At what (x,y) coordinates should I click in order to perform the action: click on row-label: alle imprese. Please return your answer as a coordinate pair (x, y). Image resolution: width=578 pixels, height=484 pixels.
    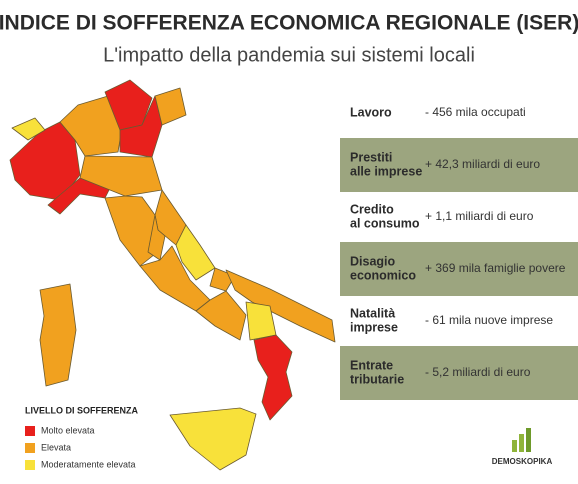
    Looking at the image, I should click on (386, 171).